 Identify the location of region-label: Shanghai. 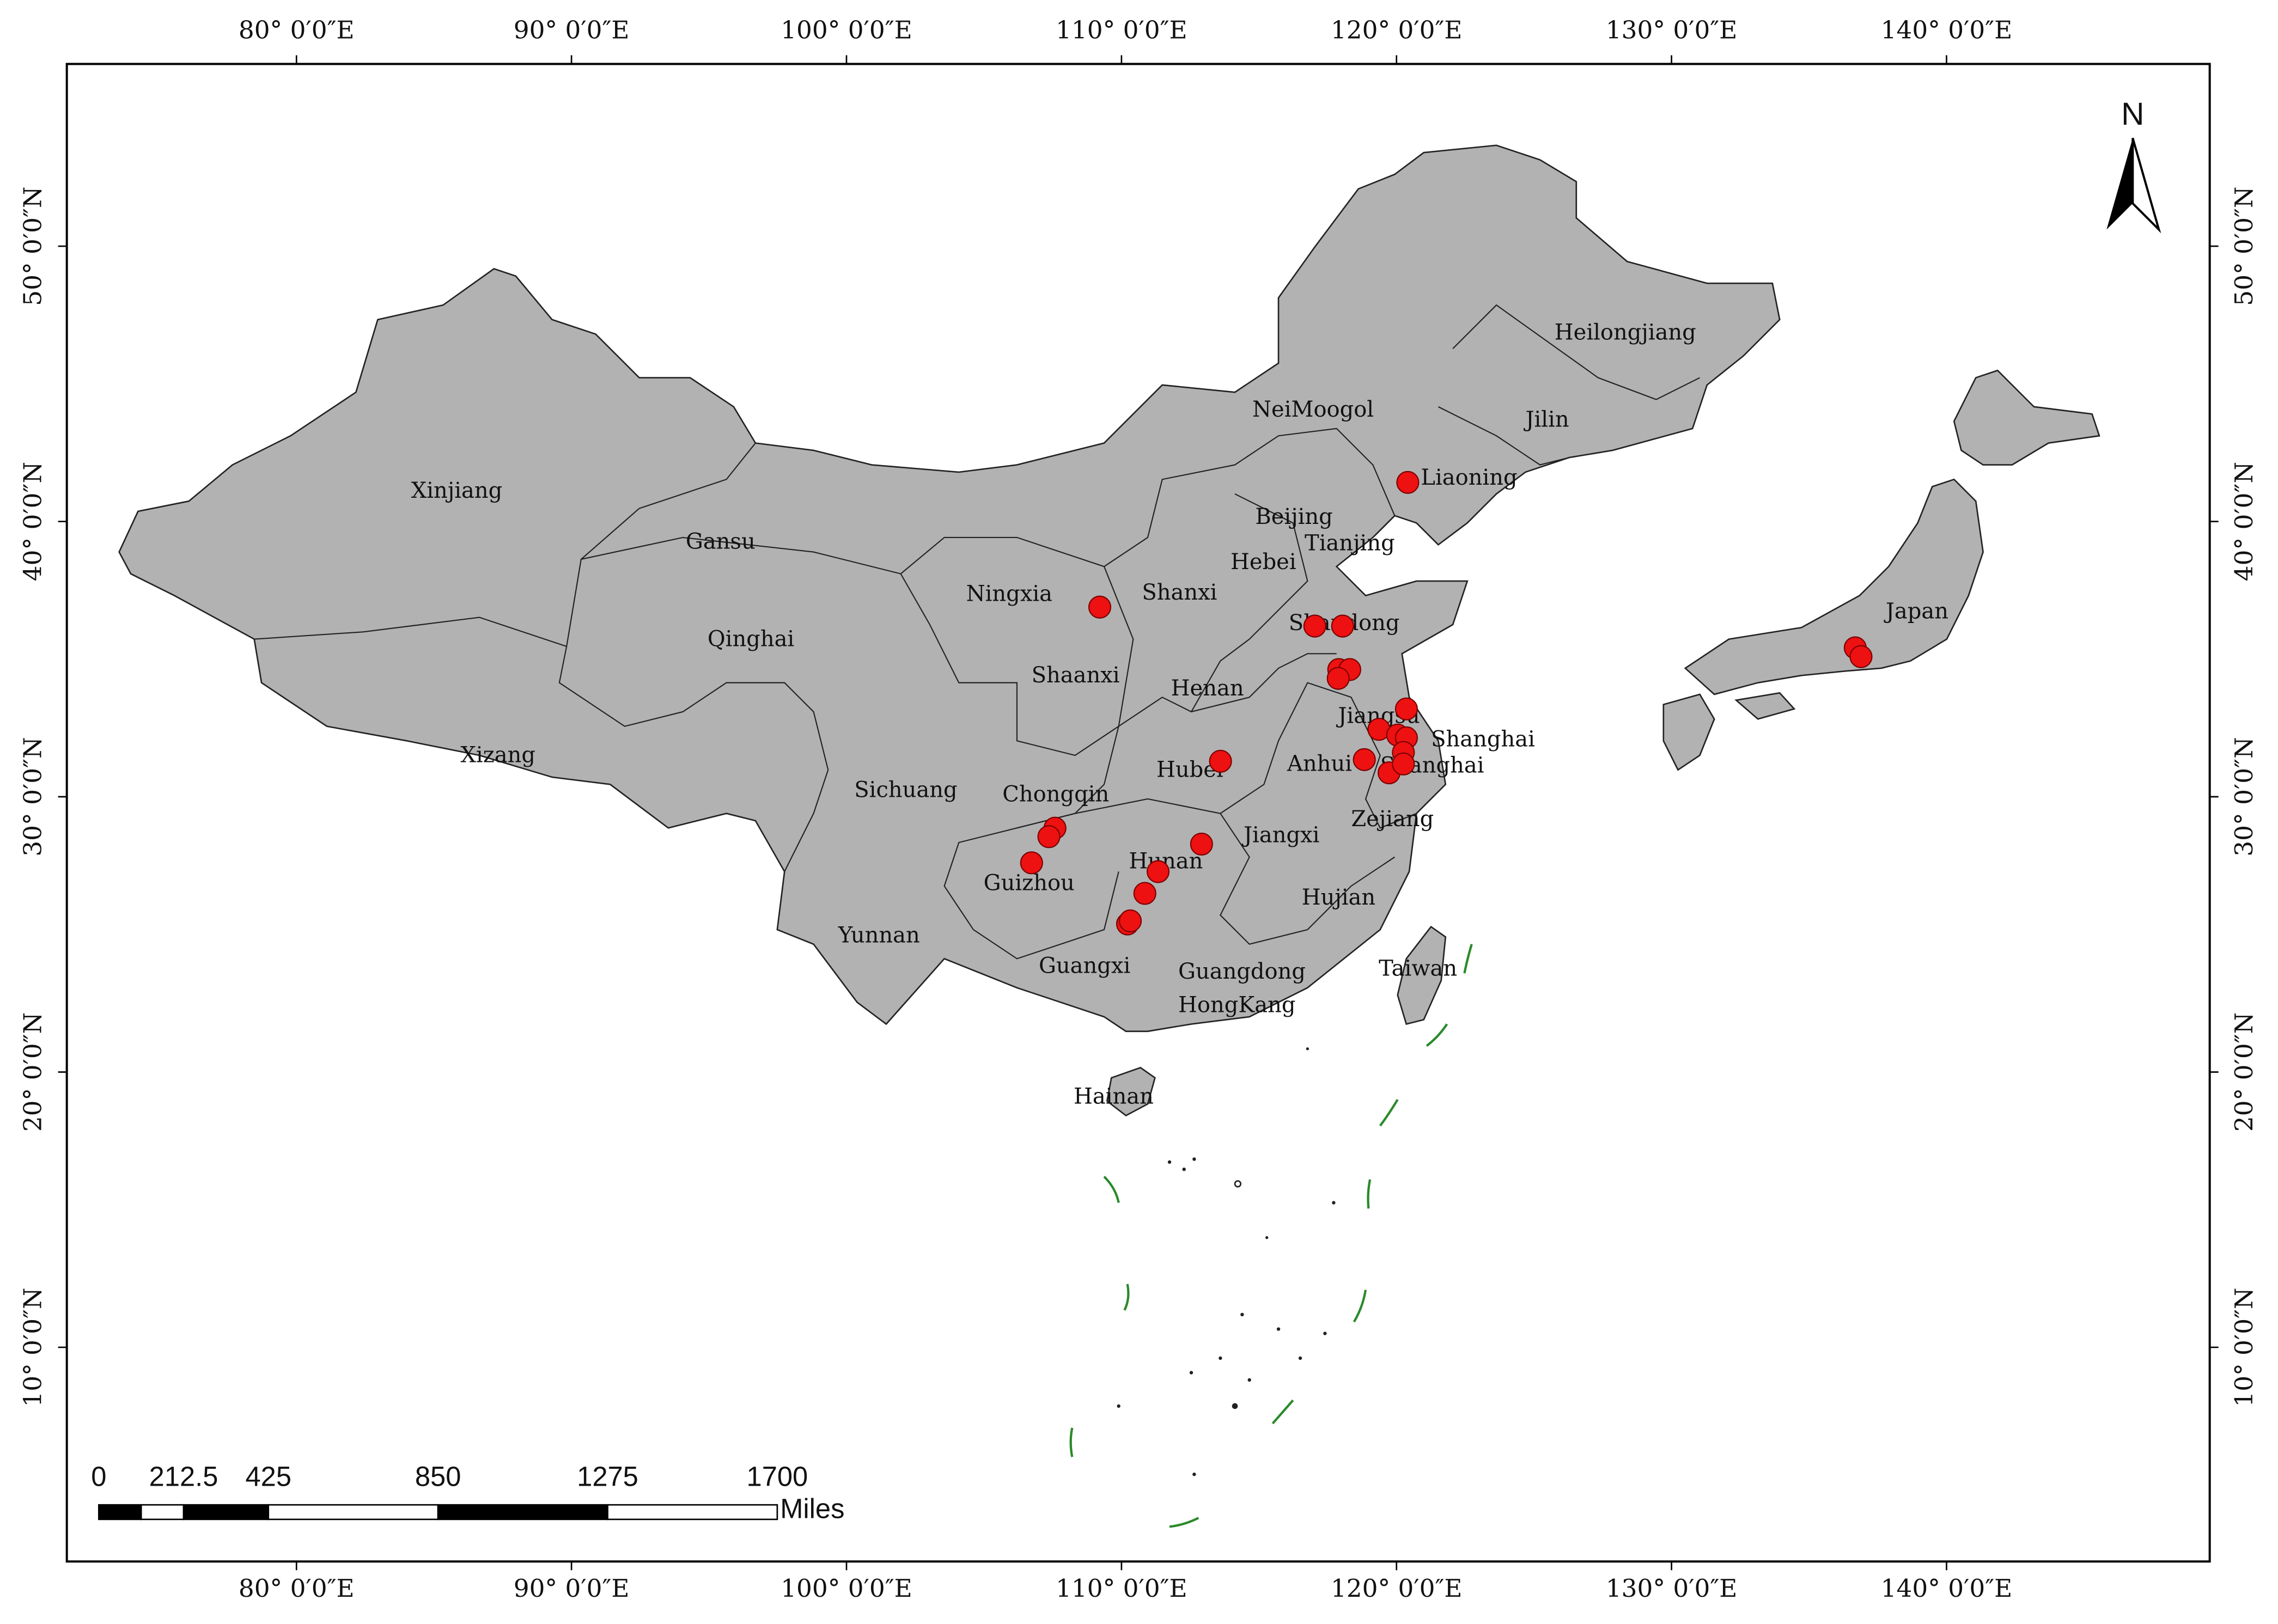
(1483, 739).